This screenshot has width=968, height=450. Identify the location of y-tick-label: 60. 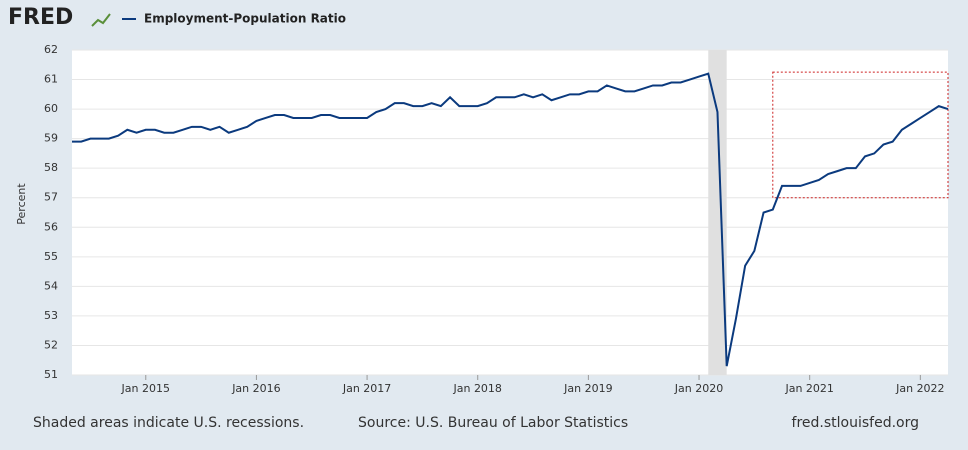
(51, 108).